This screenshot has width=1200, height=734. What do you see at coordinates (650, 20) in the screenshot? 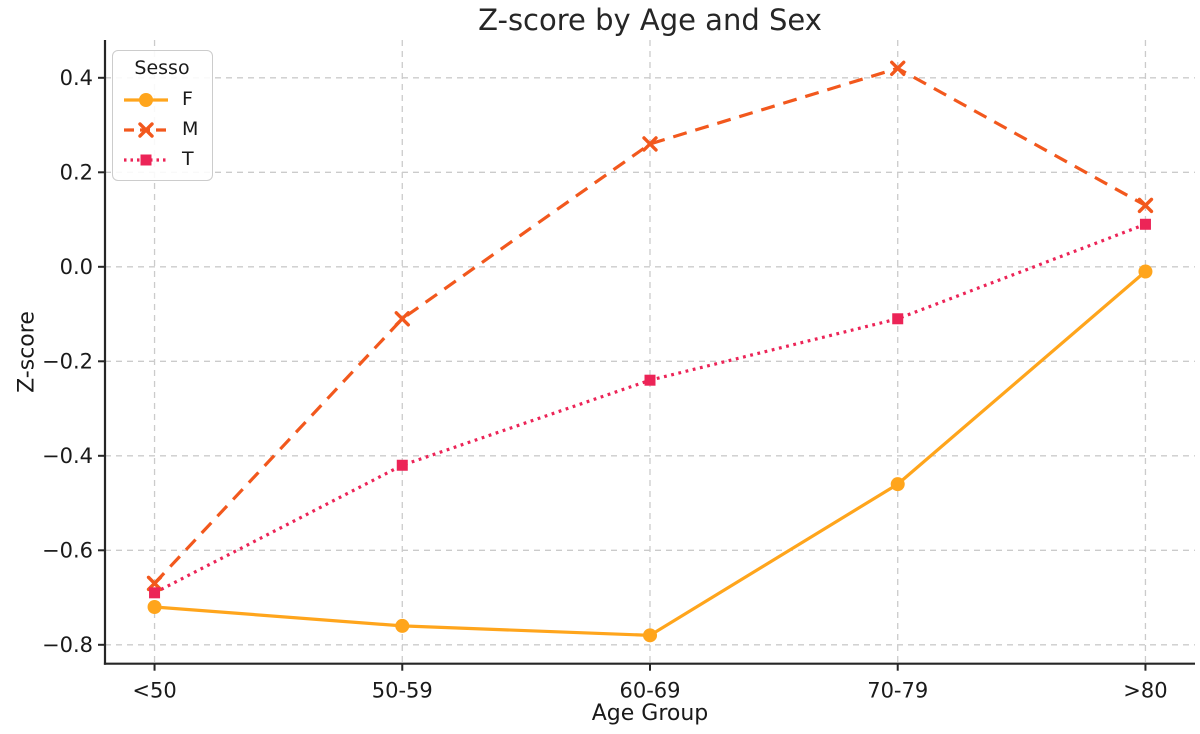
I see `chart-title: Z-score by Age and Sex` at bounding box center [650, 20].